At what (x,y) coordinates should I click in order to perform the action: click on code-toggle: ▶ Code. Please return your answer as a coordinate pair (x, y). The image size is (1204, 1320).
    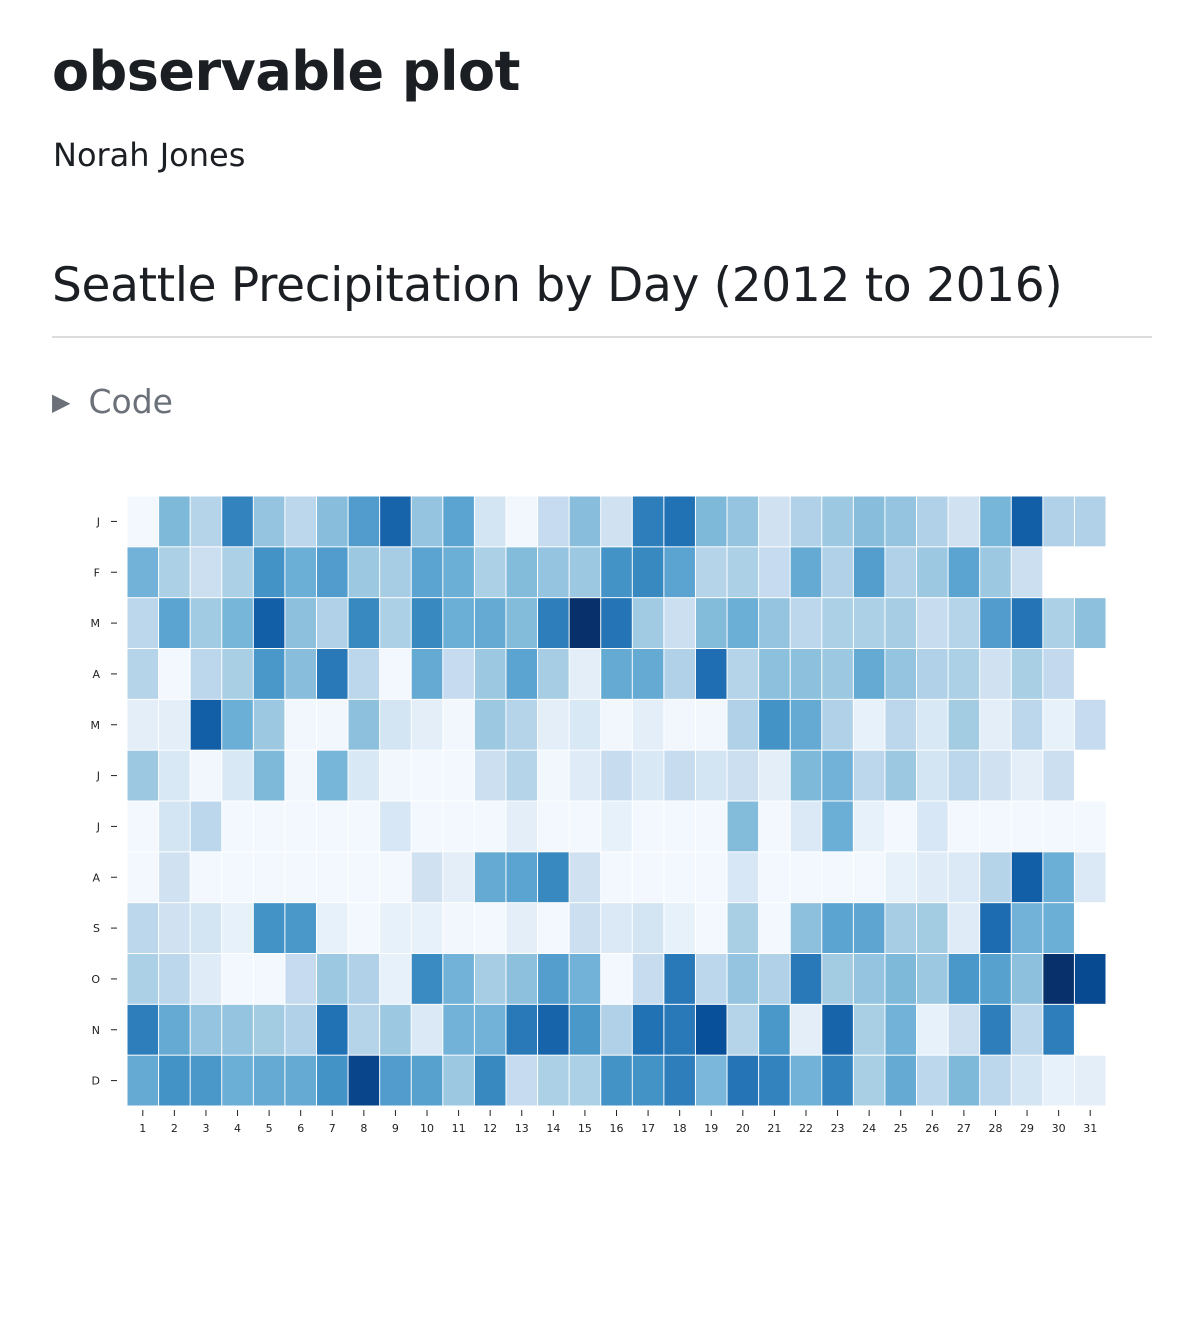
    Looking at the image, I should click on (112, 401).